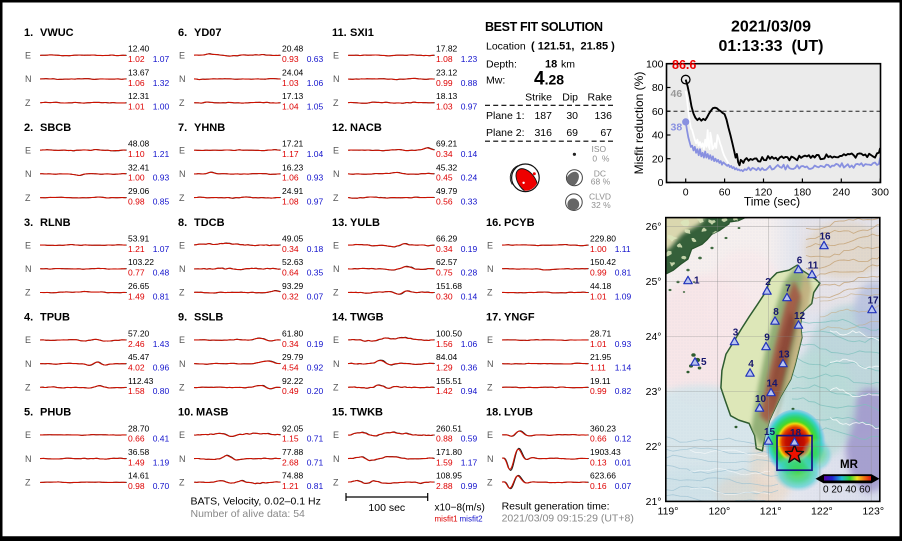  I want to click on svg-text: 171.80, so click(449, 452).